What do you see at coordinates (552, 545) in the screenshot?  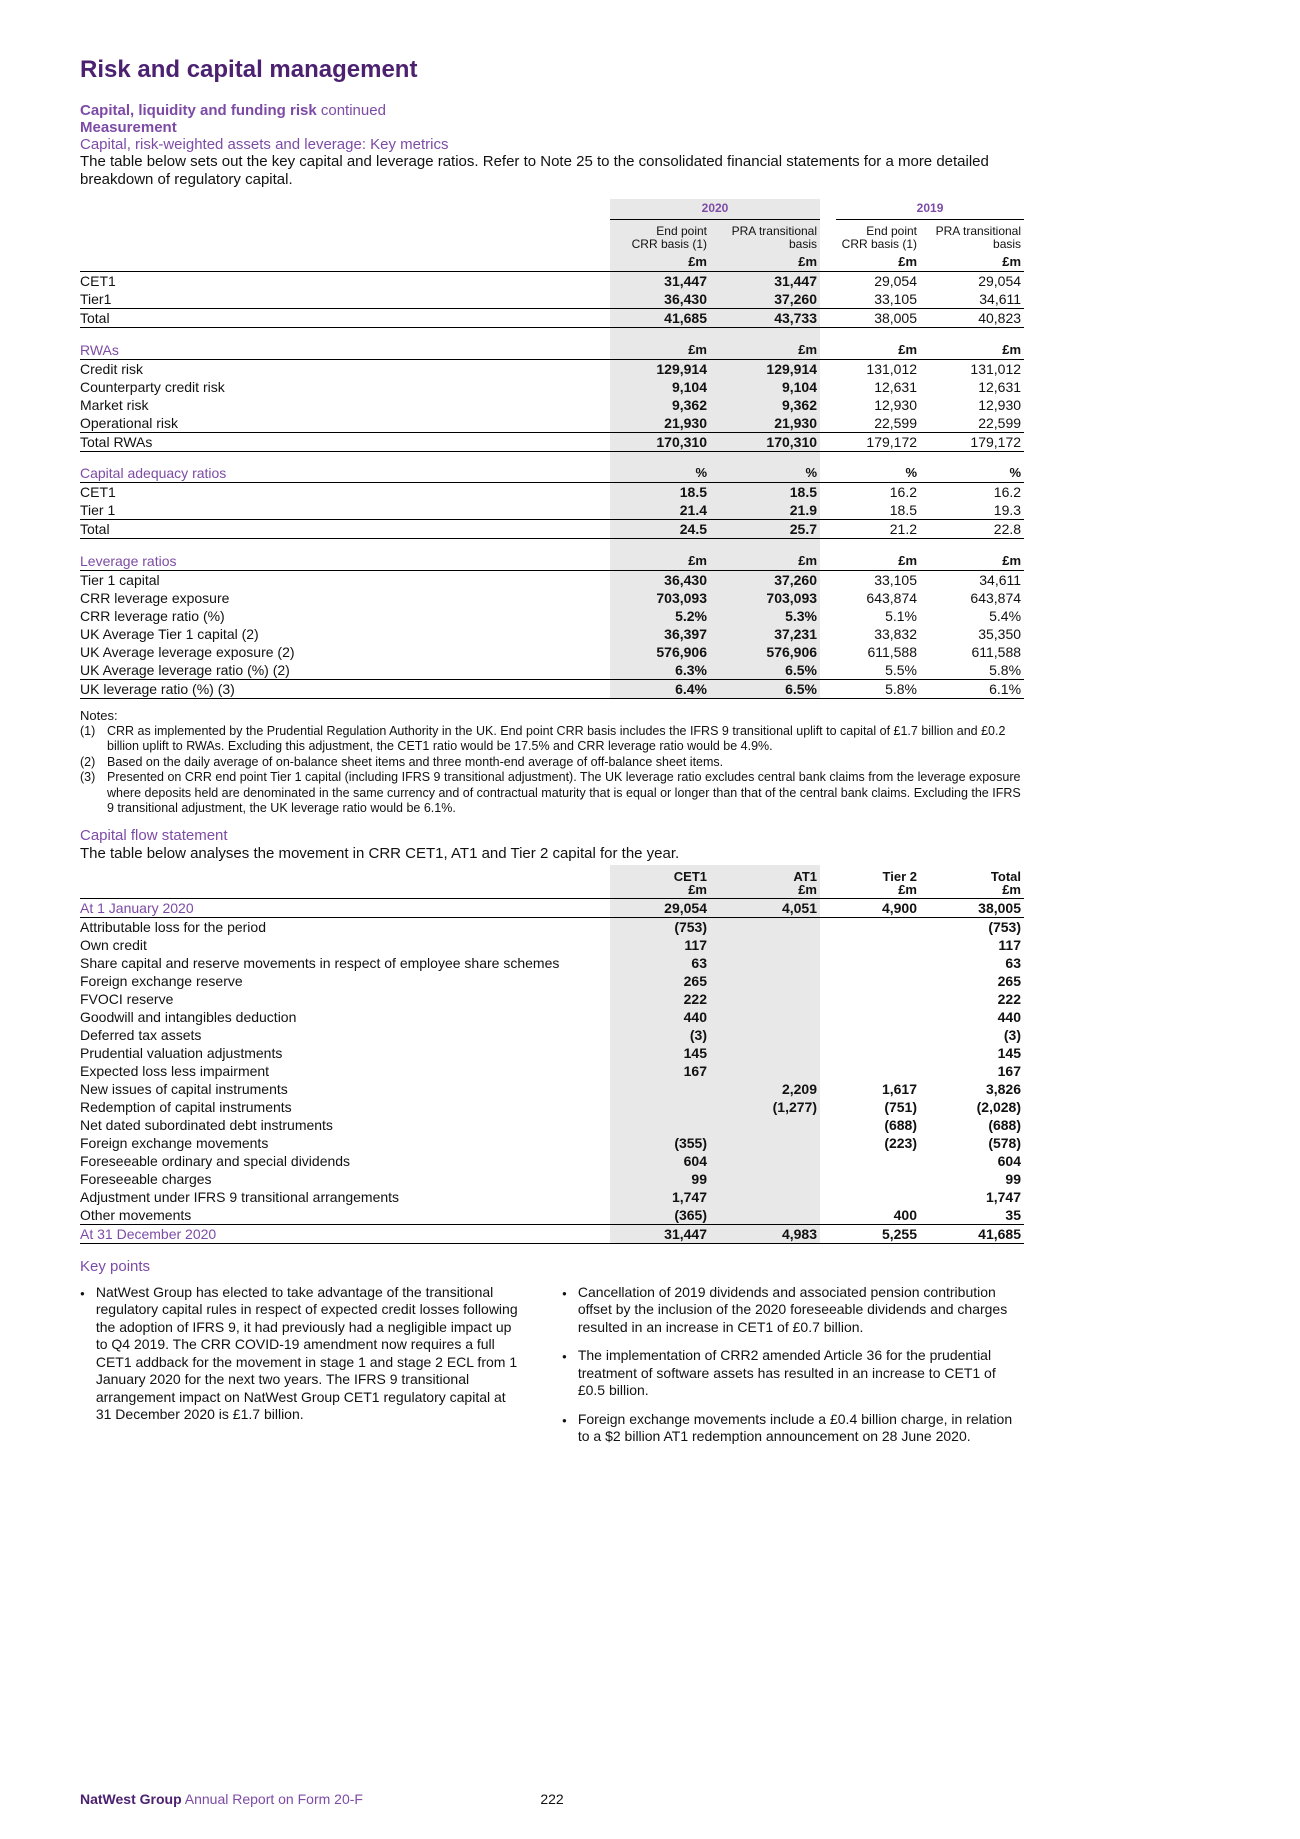 I see `spacer` at bounding box center [552, 545].